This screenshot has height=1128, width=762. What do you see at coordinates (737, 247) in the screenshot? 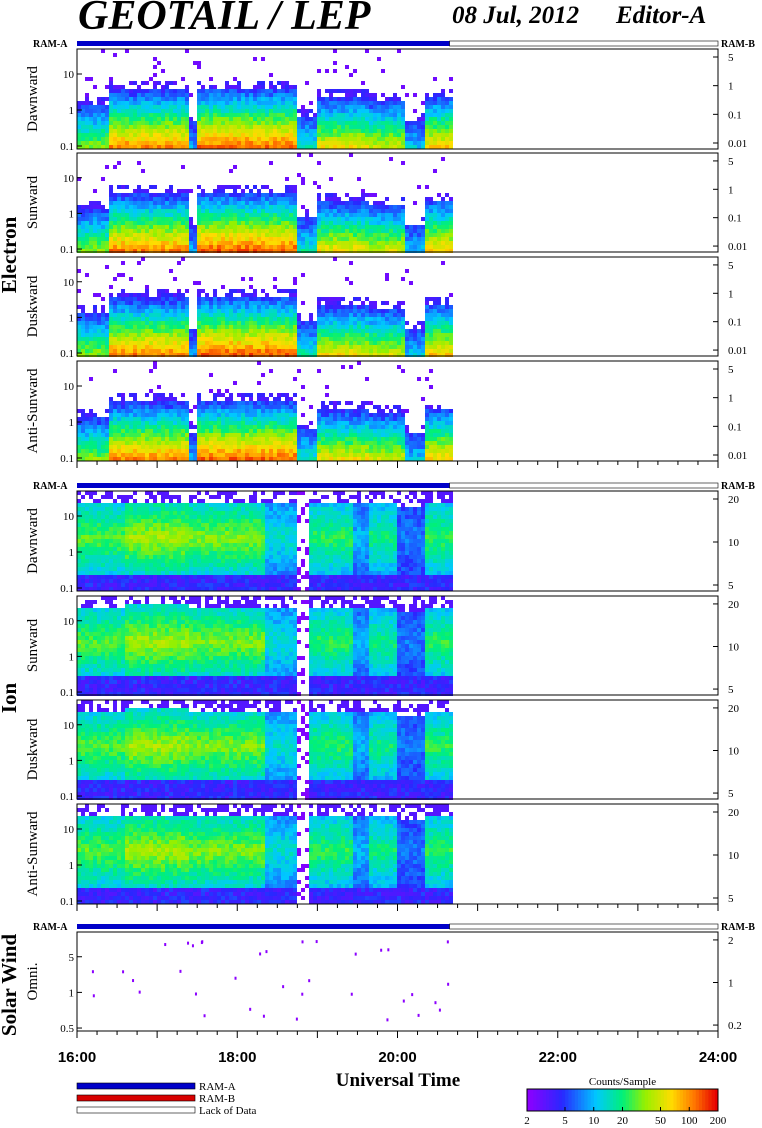
I see `right-tick-label: 0.01` at bounding box center [737, 247].